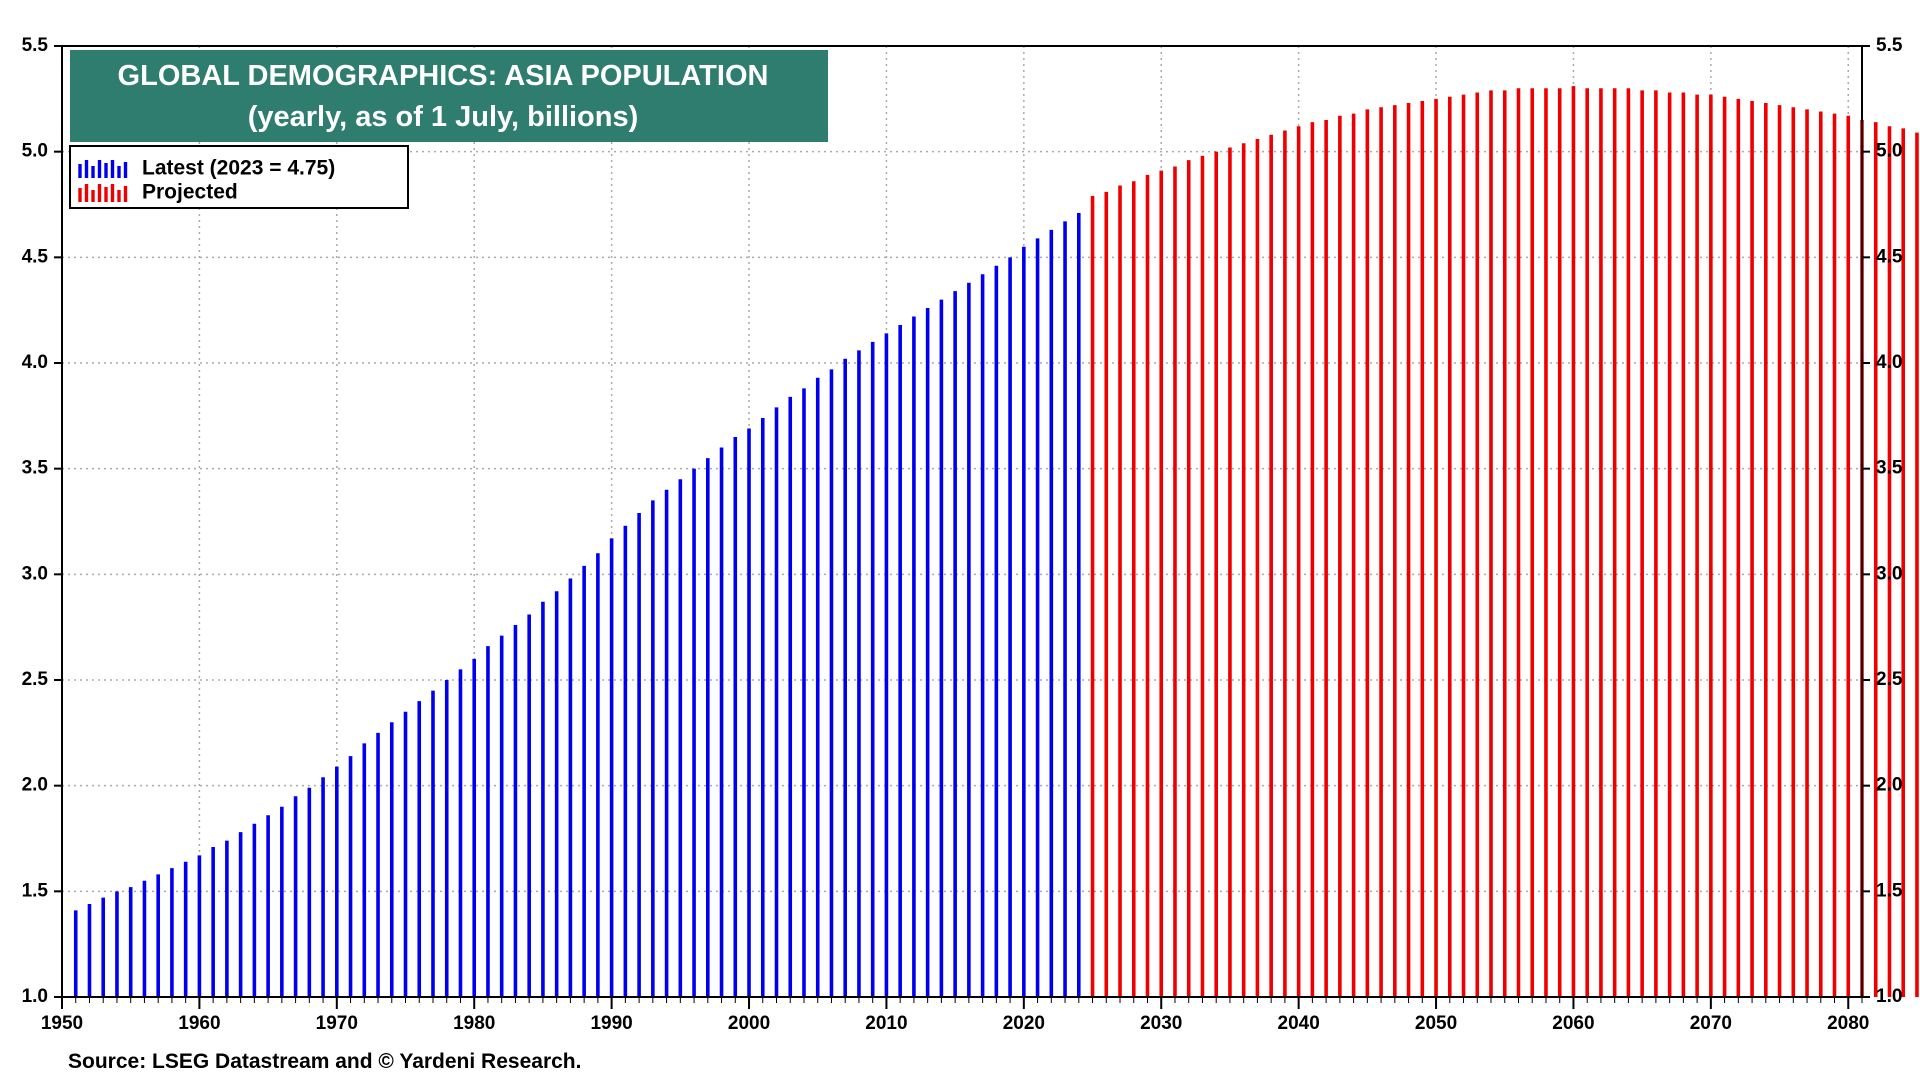 The width and height of the screenshot is (1920, 1080). I want to click on y-tick-label-right: 3.0, so click(1889, 573).